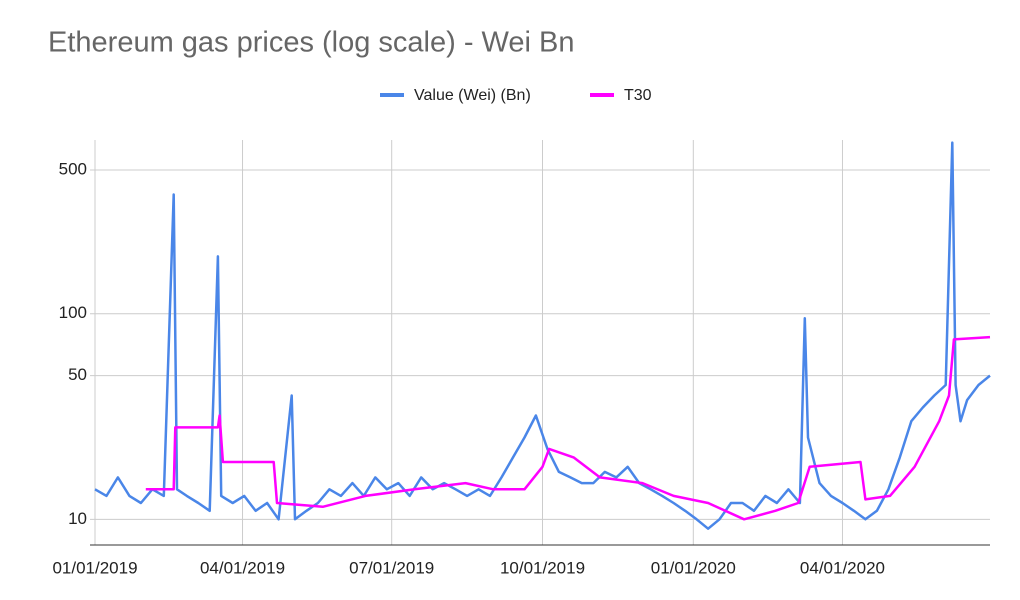 The width and height of the screenshot is (1020, 600). Describe the element at coordinates (73, 312) in the screenshot. I see `y-tick-label: 100` at that location.